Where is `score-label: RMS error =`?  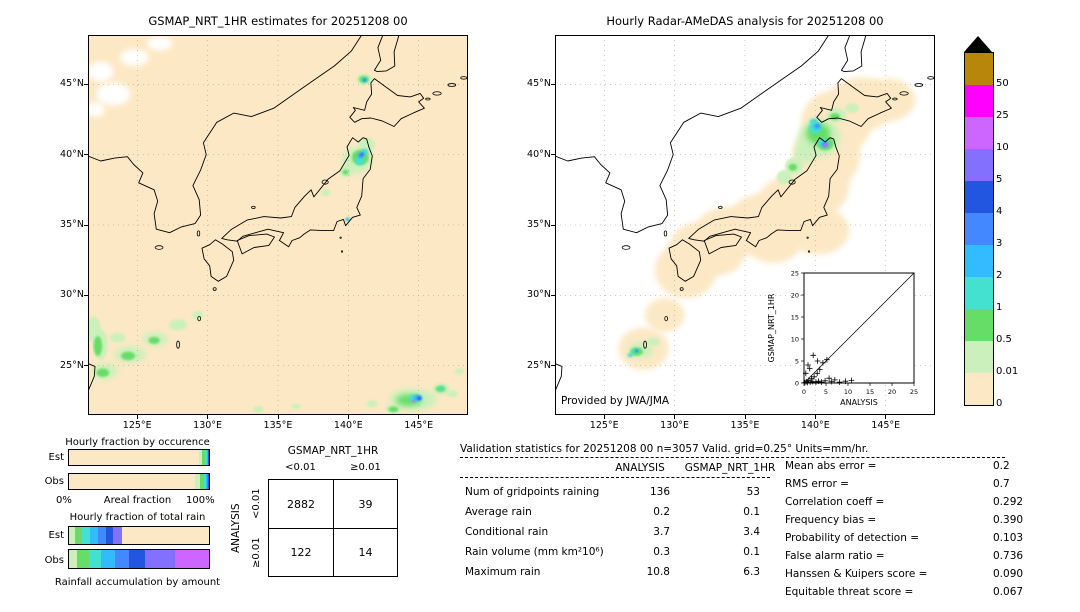
score-label: RMS error = is located at coordinates (817, 484).